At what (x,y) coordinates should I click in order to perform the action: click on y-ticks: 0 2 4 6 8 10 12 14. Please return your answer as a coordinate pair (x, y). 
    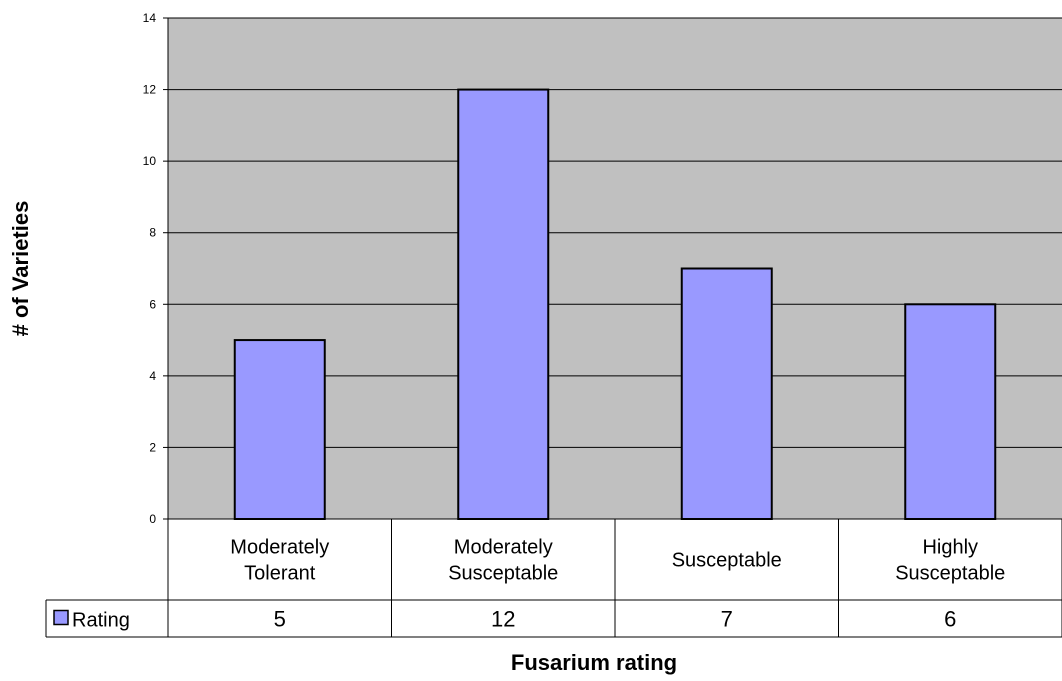
    Looking at the image, I should click on (150, 268).